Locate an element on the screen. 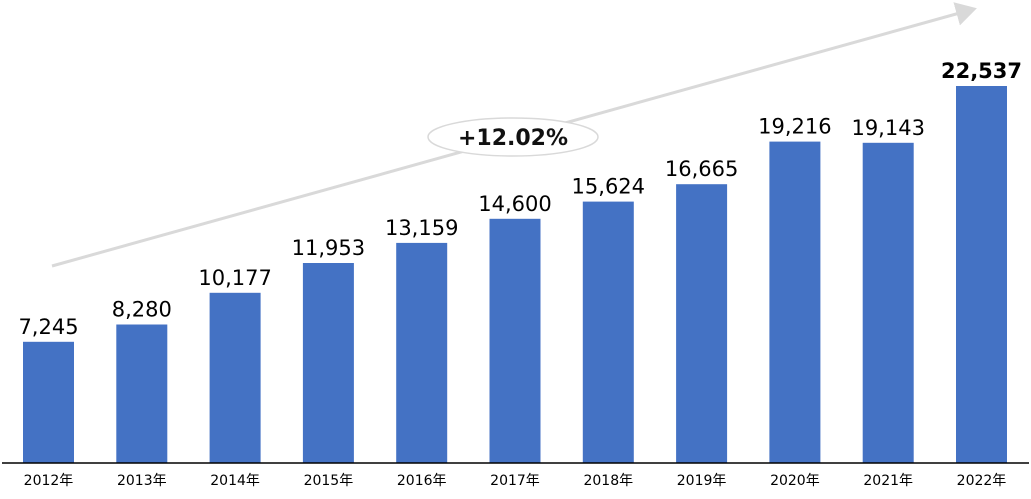 The height and width of the screenshot is (499, 1031). x-tick-label-10: 2022年 is located at coordinates (982, 481).